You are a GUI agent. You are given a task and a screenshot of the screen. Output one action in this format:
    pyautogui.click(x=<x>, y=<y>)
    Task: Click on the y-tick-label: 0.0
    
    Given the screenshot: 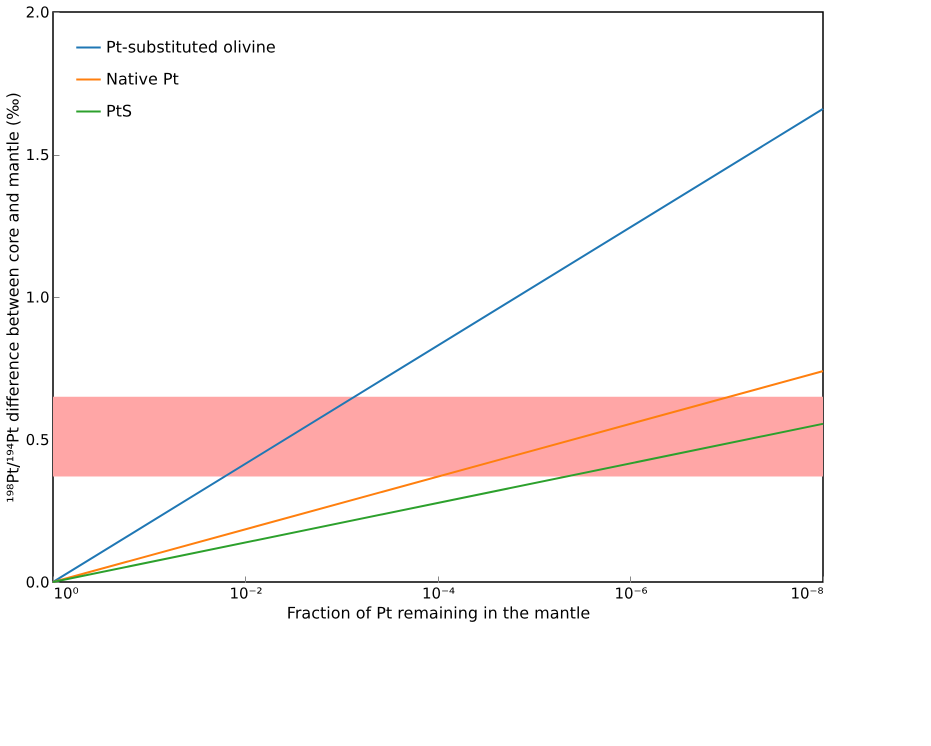 What is the action you would take?
    pyautogui.click(x=38, y=583)
    